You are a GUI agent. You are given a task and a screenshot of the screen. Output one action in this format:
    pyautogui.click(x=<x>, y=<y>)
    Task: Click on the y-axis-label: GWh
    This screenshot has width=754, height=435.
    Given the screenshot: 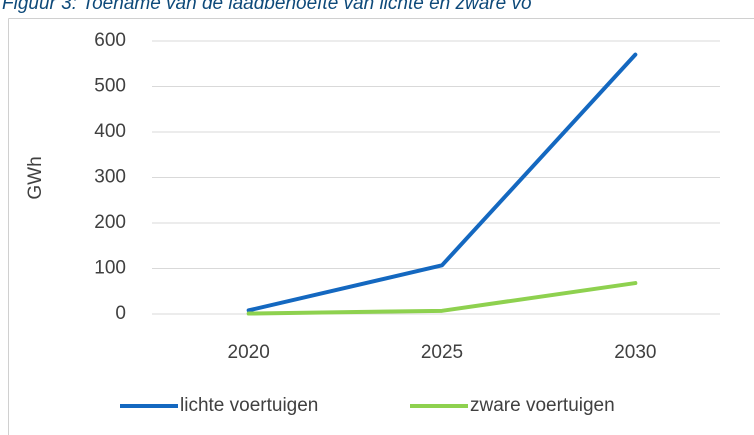 What is the action you would take?
    pyautogui.click(x=35, y=177)
    